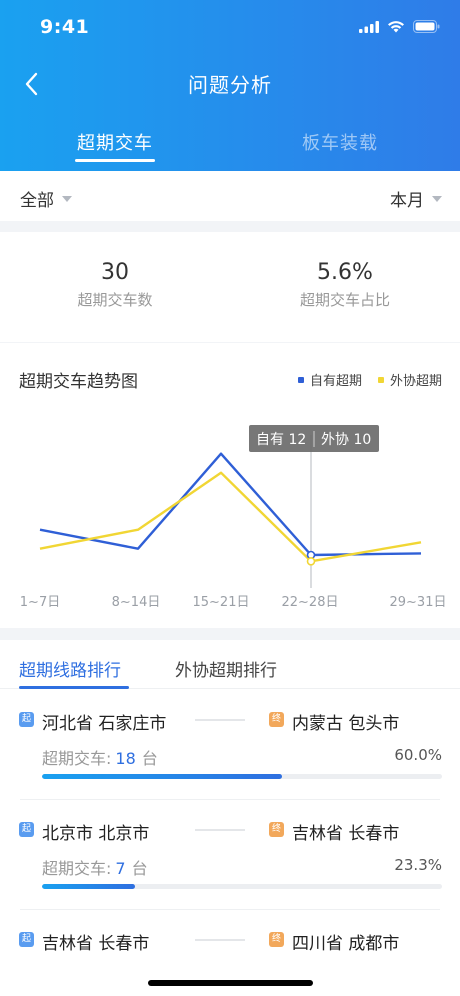  I want to click on legend-swatch-own, so click(300, 379).